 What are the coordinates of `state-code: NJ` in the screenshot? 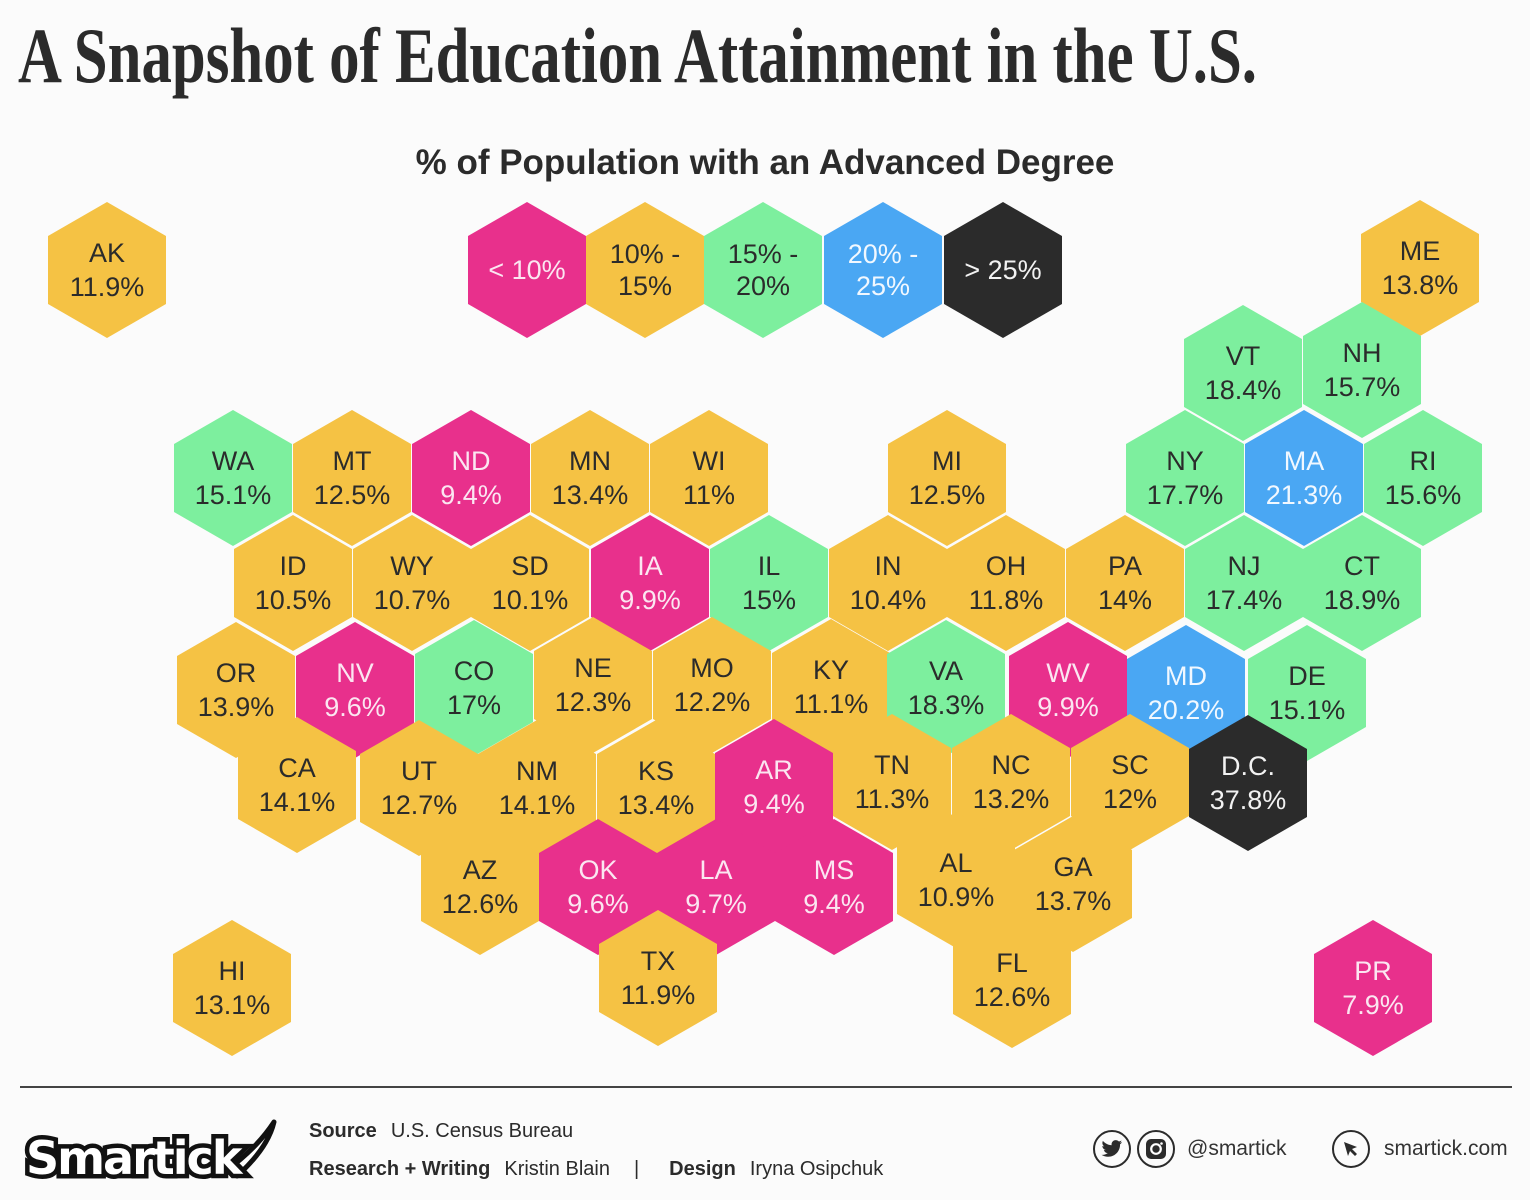 It's located at (1244, 566).